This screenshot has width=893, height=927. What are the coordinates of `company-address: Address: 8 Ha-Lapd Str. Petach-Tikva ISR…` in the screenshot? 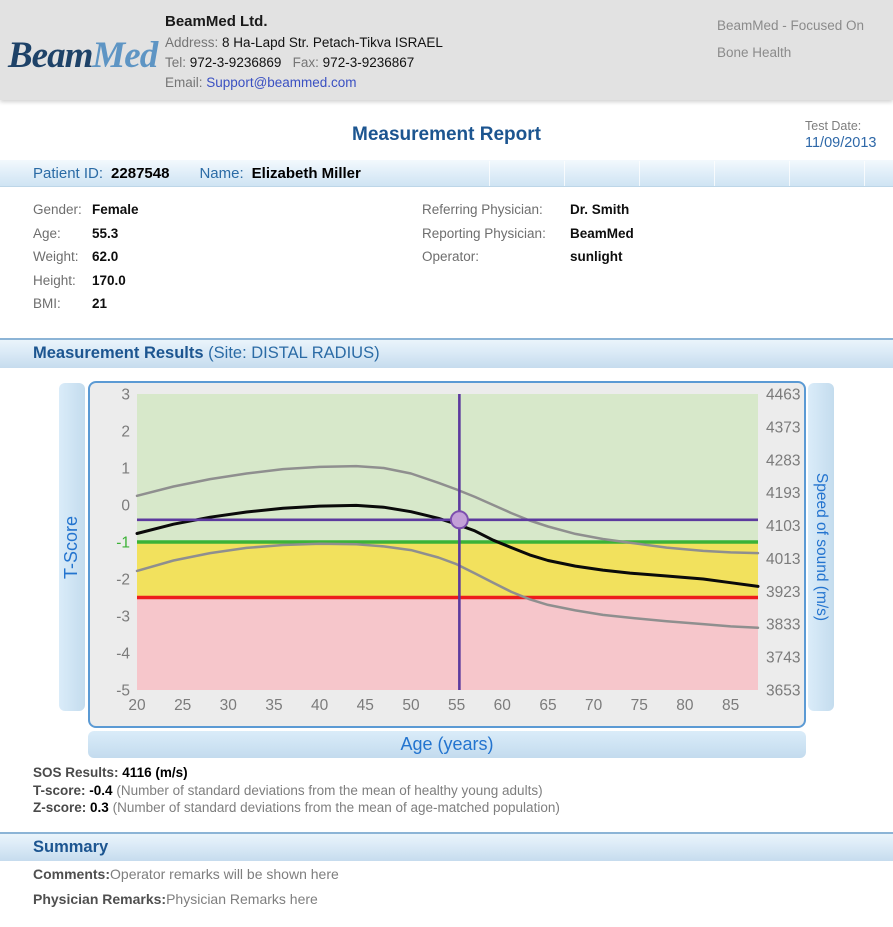 It's located at (304, 42).